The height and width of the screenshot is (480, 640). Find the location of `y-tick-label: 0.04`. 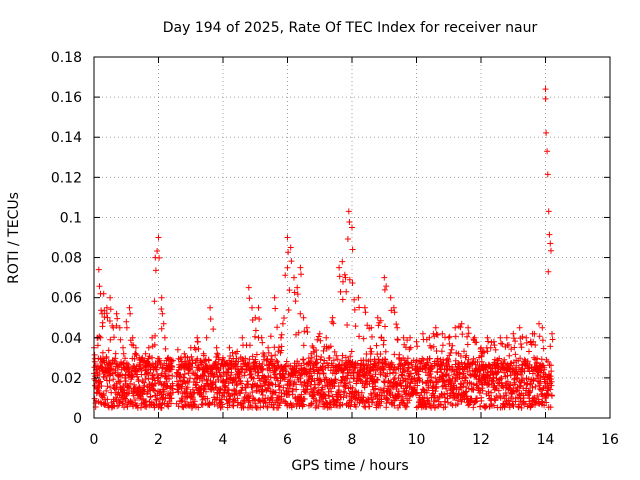

y-tick-label: 0.04 is located at coordinates (66, 339).